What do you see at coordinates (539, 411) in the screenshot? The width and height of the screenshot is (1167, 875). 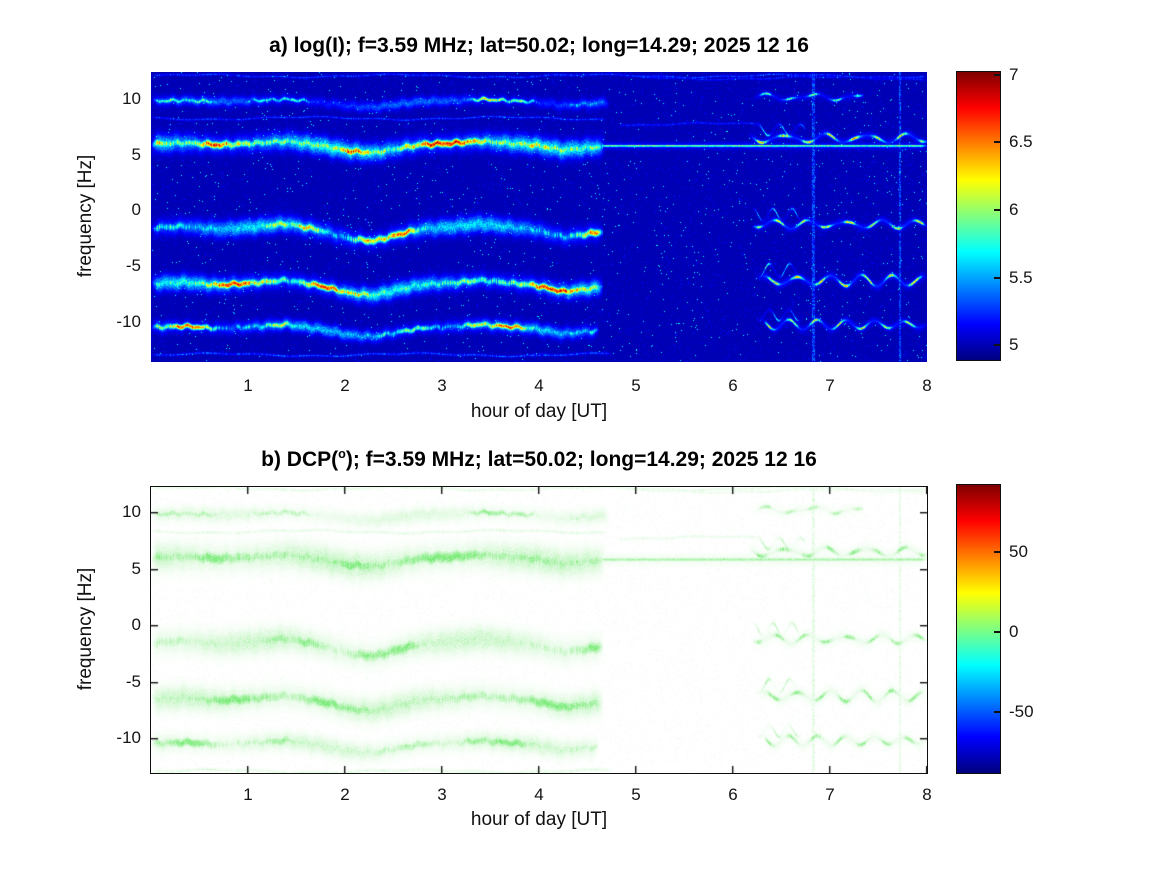 I see `panel-a-xlabel: hour of day [UT]` at bounding box center [539, 411].